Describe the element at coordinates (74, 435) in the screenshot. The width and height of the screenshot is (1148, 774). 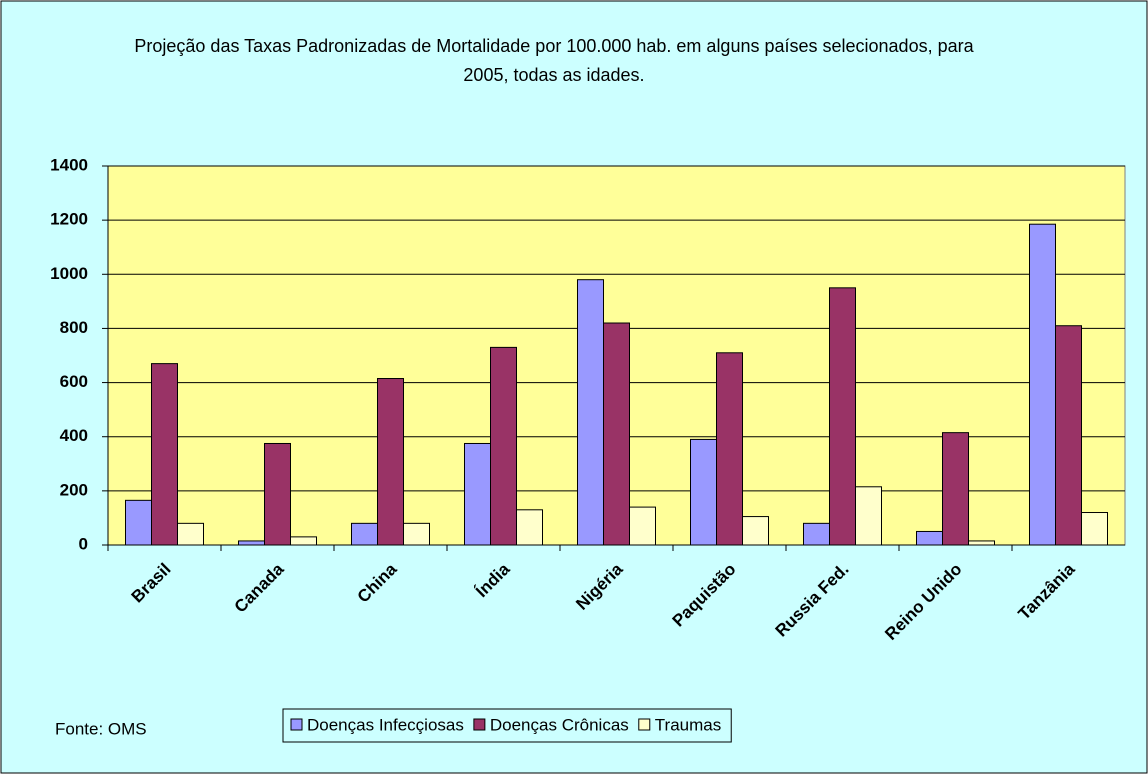
I see `y-tick-label: 400` at that location.